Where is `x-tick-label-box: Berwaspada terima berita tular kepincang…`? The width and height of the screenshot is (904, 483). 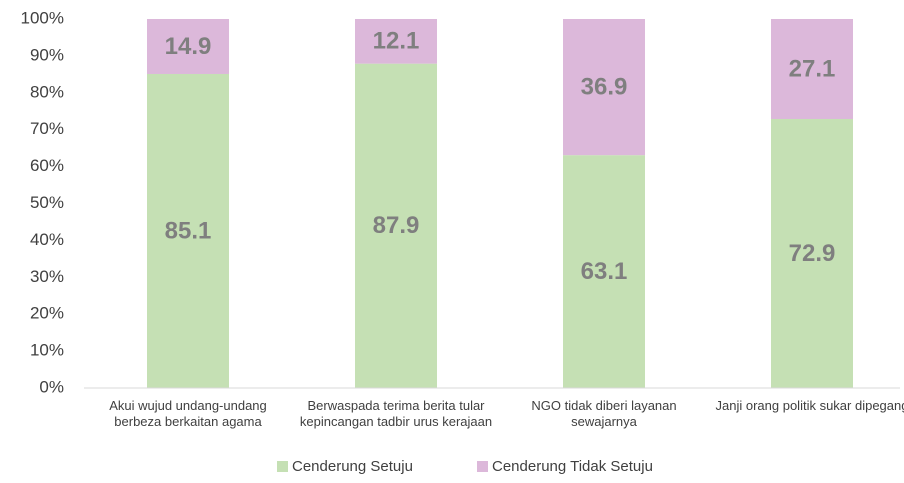 x-tick-label-box: Berwaspada terima berita tular kepincang… is located at coordinates (396, 413).